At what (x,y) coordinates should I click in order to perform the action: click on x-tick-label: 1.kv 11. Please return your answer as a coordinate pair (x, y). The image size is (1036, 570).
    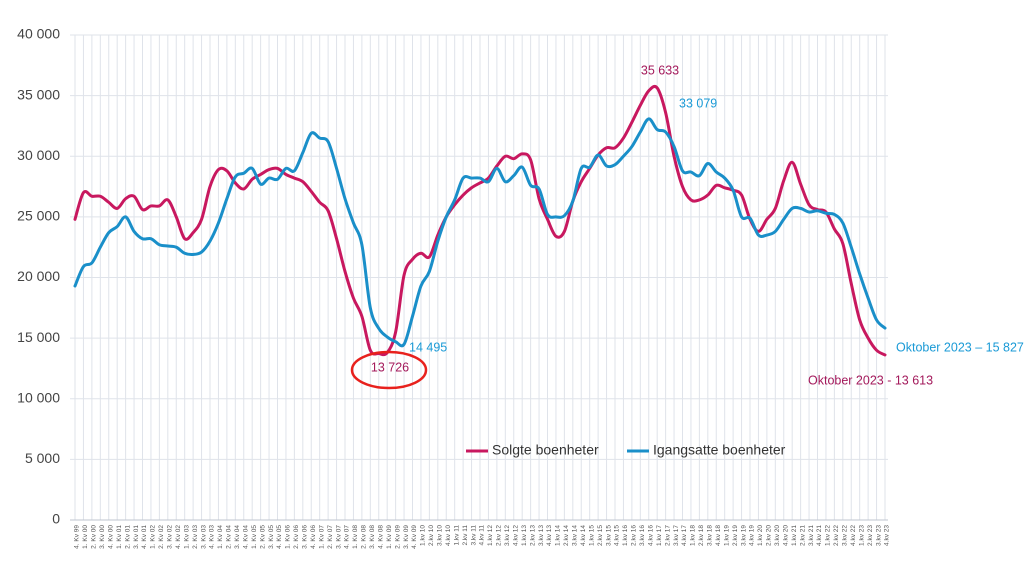
    Looking at the image, I should click on (456, 535).